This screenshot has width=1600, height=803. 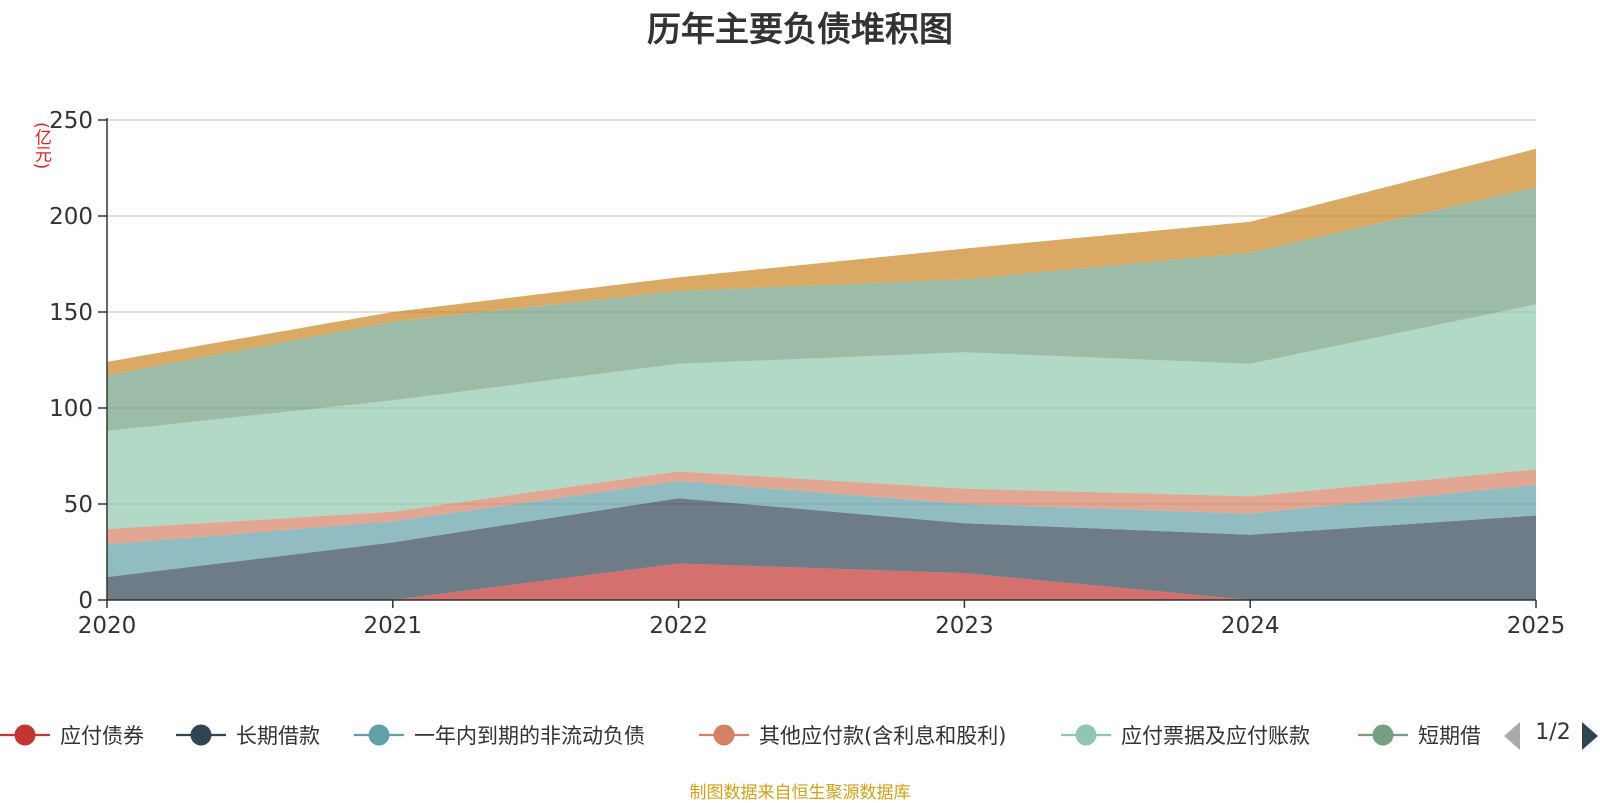 I want to click on area-长期借款, so click(x=821, y=549).